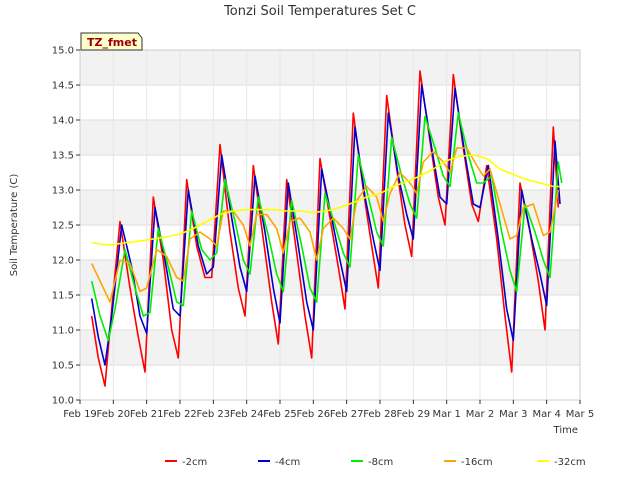 This screenshot has width=640, height=484. What do you see at coordinates (280, 414) in the screenshot?
I see `x-tick-label: Feb 25` at bounding box center [280, 414].